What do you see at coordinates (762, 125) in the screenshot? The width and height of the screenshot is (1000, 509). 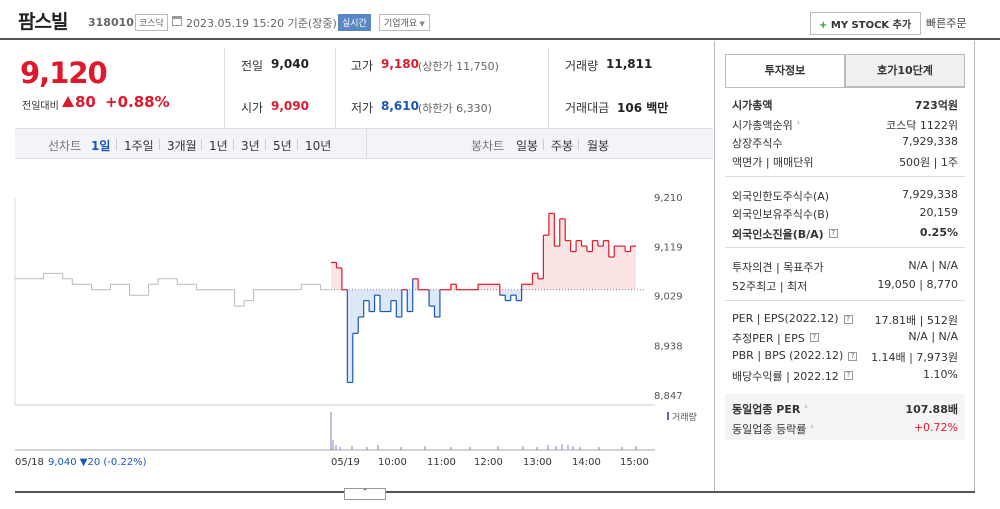 I see `info-row-label: 시가총액순위` at bounding box center [762, 125].